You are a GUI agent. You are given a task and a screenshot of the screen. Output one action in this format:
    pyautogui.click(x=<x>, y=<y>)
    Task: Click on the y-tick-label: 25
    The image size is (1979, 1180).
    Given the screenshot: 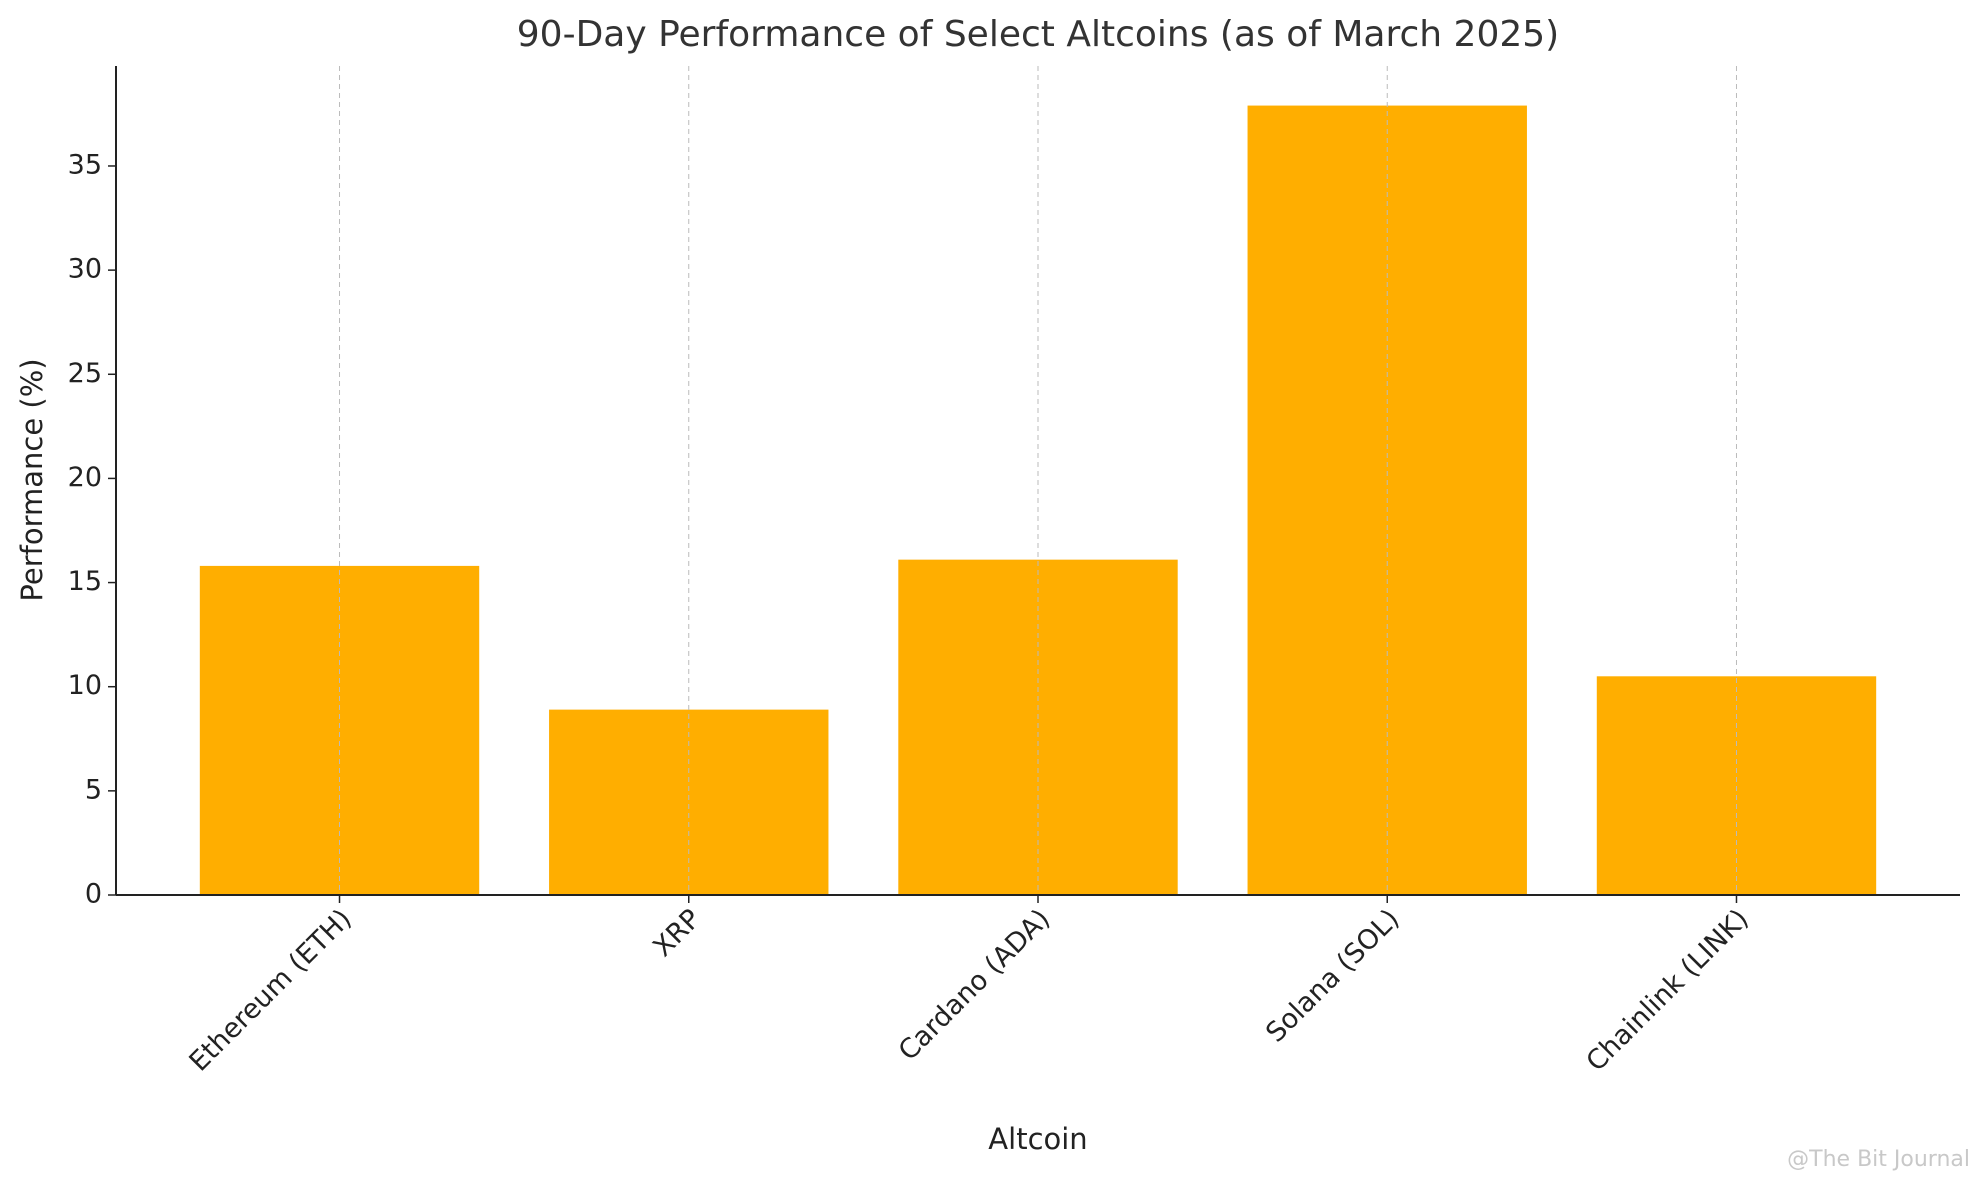 What is the action you would take?
    pyautogui.click(x=85, y=373)
    